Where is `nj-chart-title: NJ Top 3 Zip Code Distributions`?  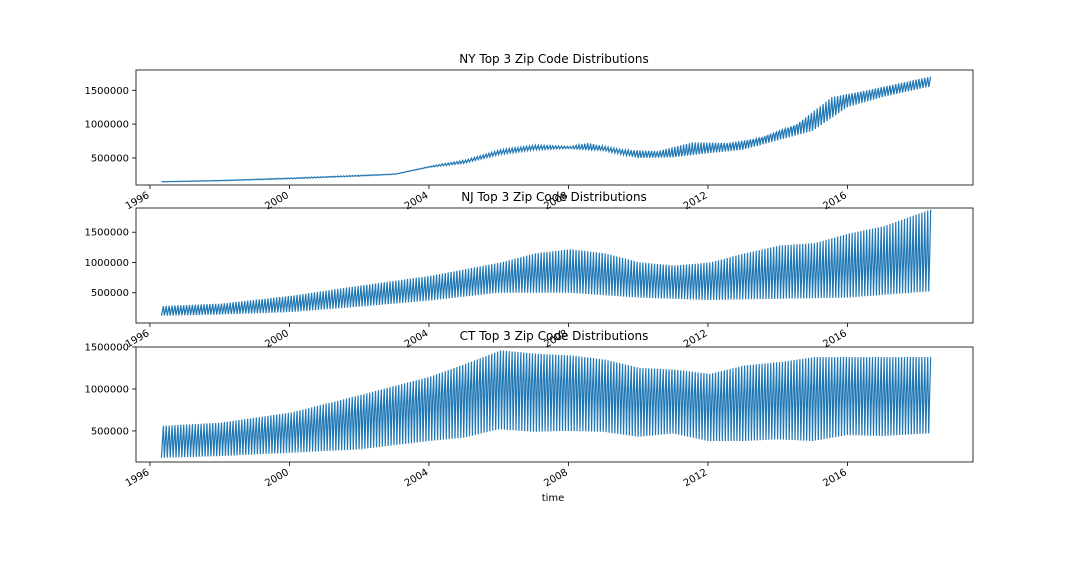
nj-chart-title: NJ Top 3 Zip Code Distributions is located at coordinates (554, 197).